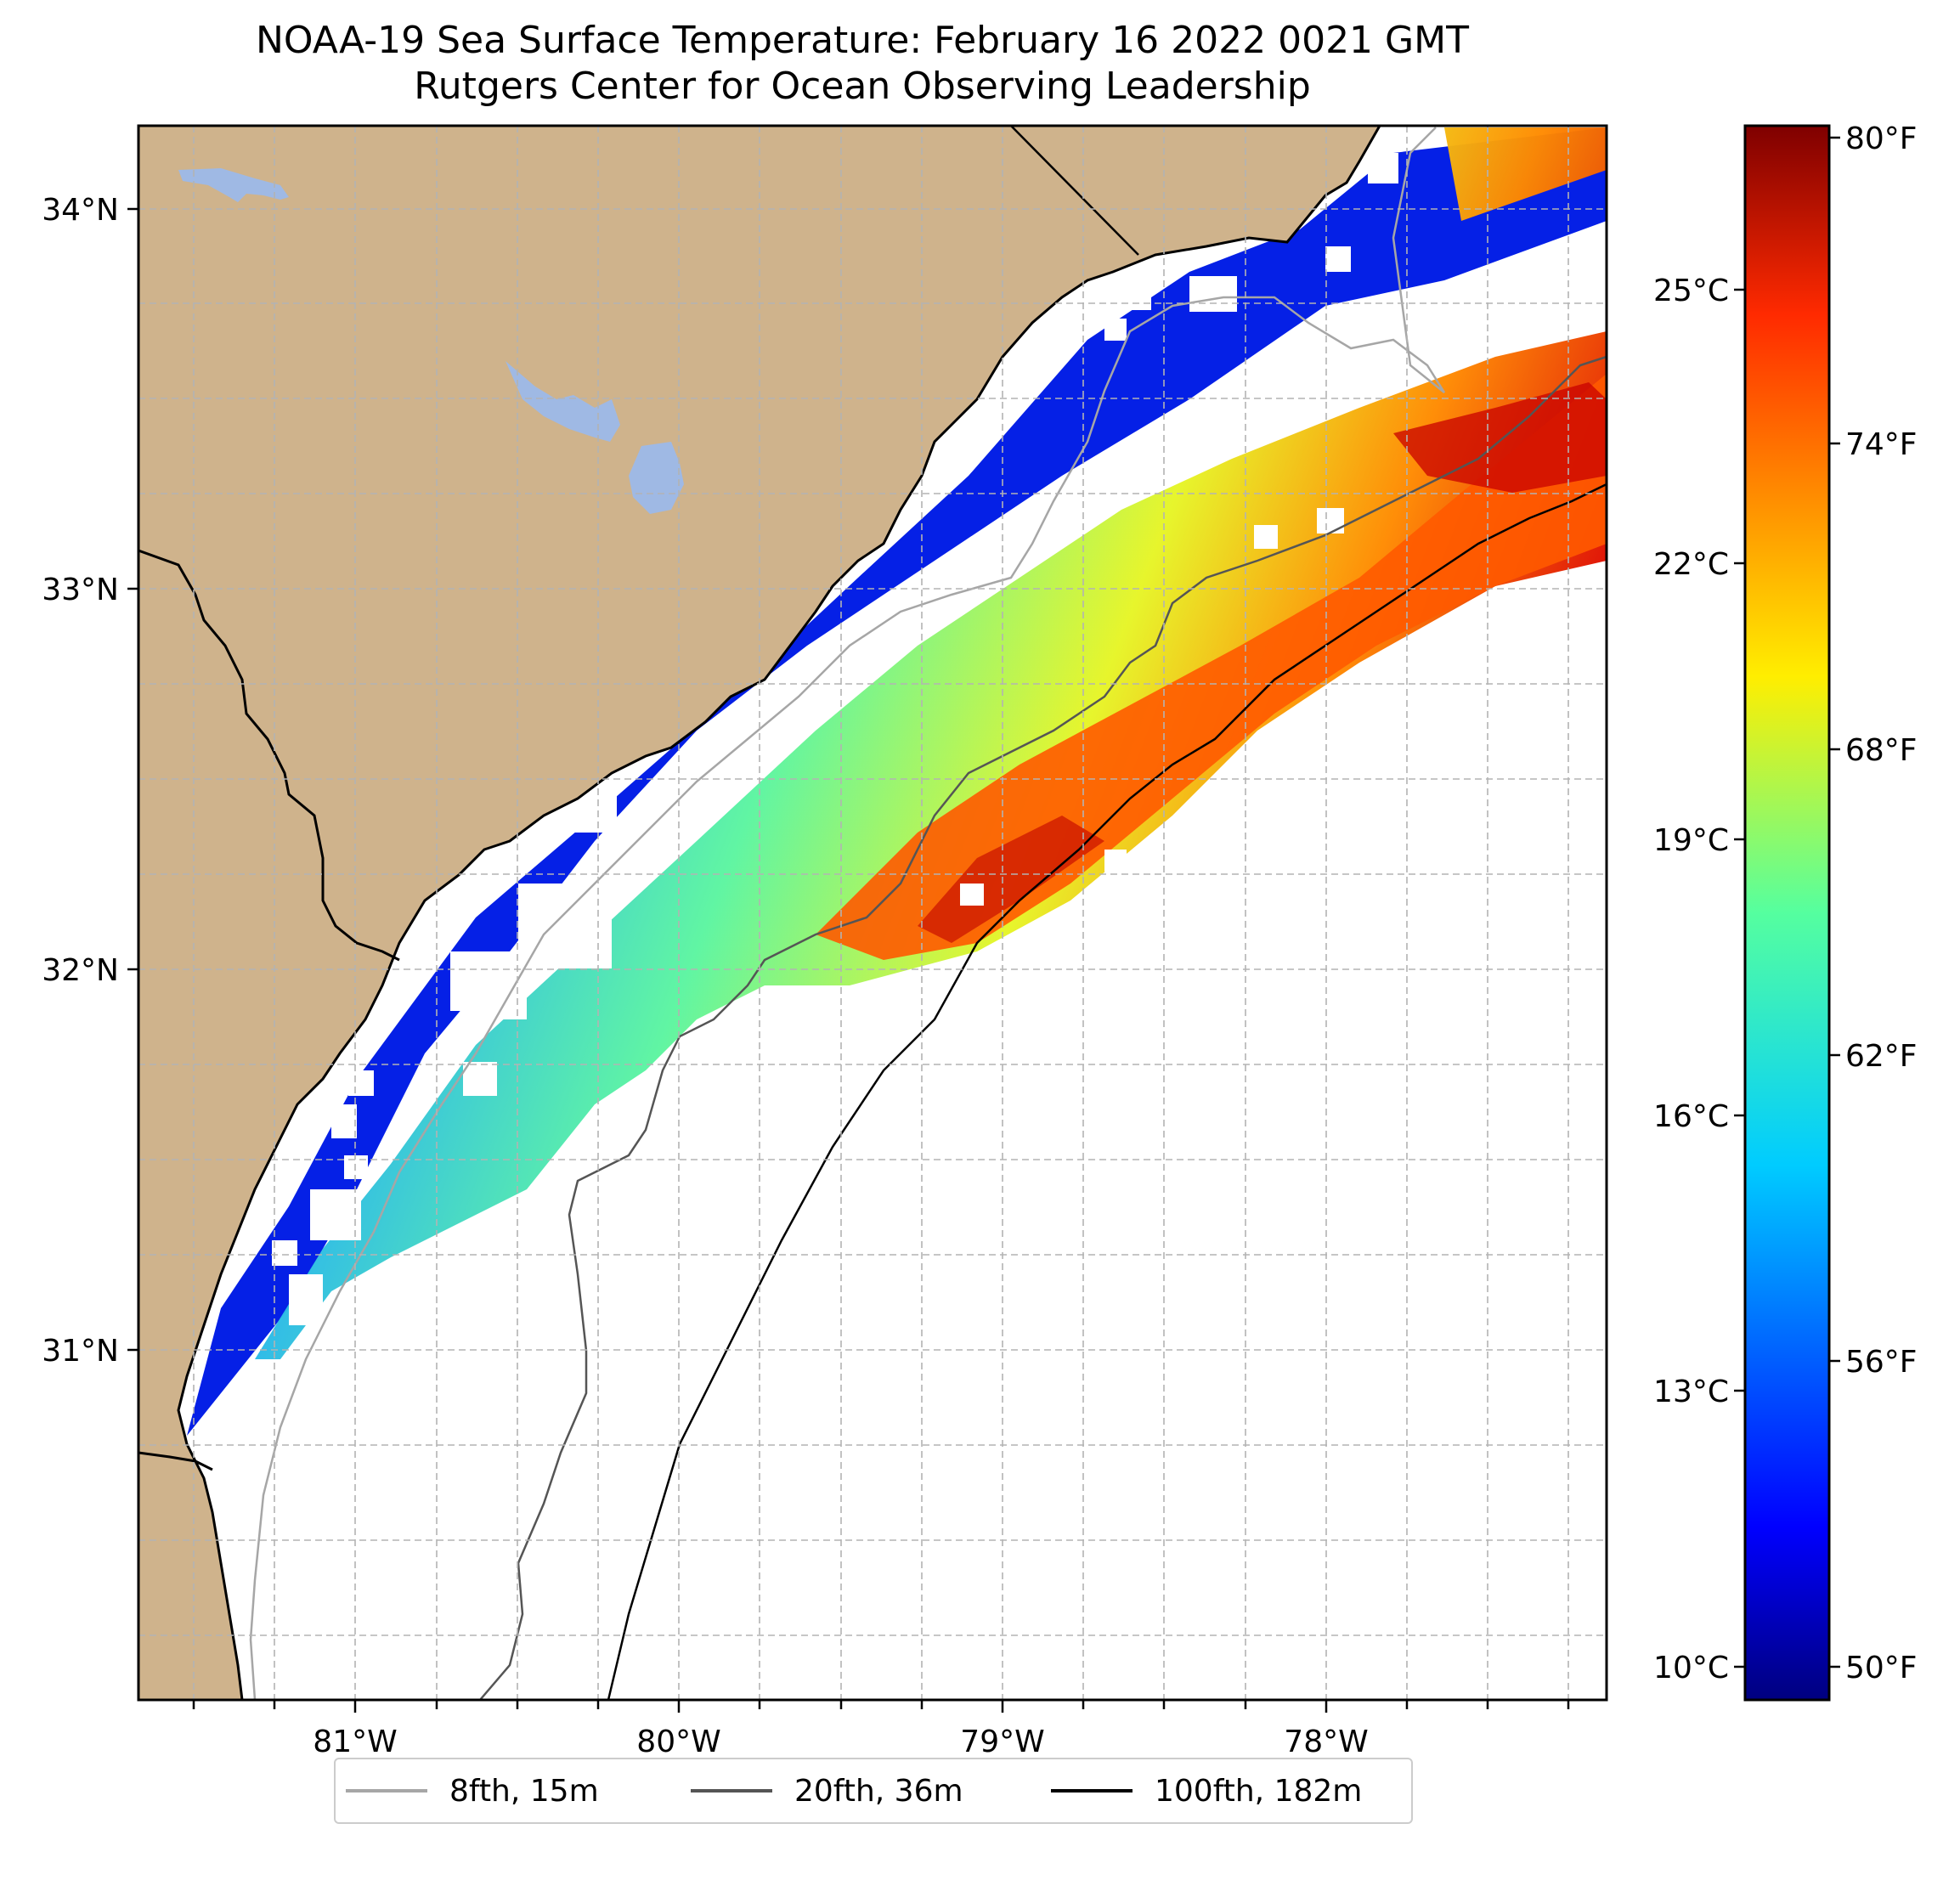 The height and width of the screenshot is (1880, 1960). Describe the element at coordinates (878, 1791) in the screenshot. I see `legend-label-20fth: 20fth, 36m` at that location.